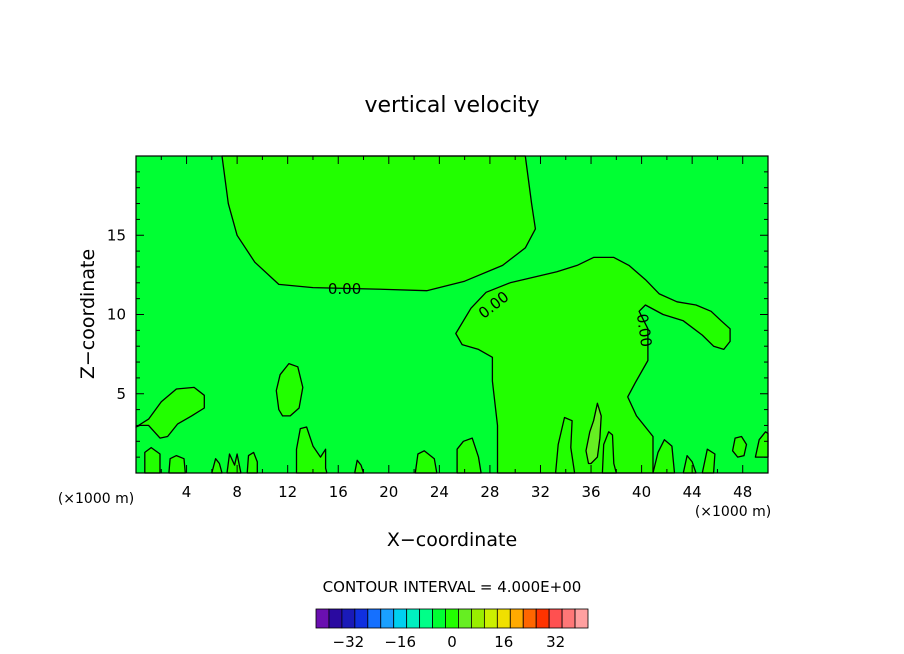 This screenshot has height=654, width=904. Describe the element at coordinates (177, 464) in the screenshot. I see `contour-region-cell-3.1` at that location.